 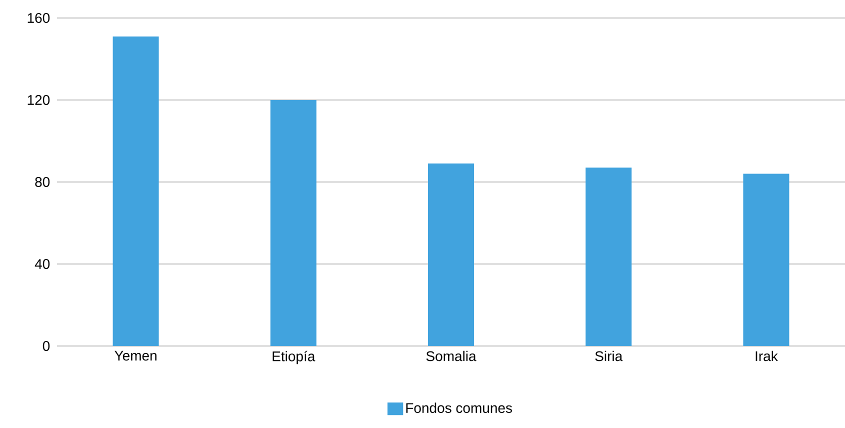 What do you see at coordinates (42, 264) in the screenshot?
I see `y-tick-label: 40` at bounding box center [42, 264].